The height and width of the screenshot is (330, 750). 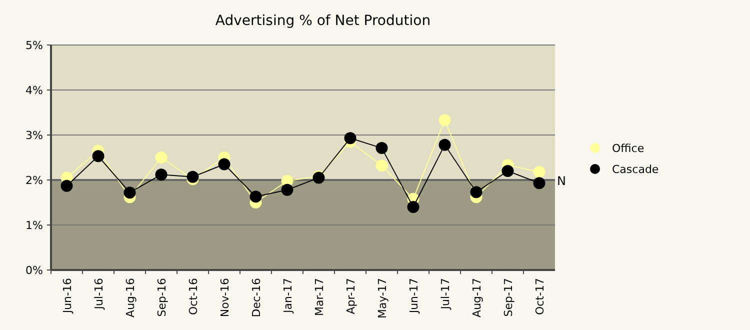 I want to click on y-tick-label: 3%, so click(x=34, y=135).